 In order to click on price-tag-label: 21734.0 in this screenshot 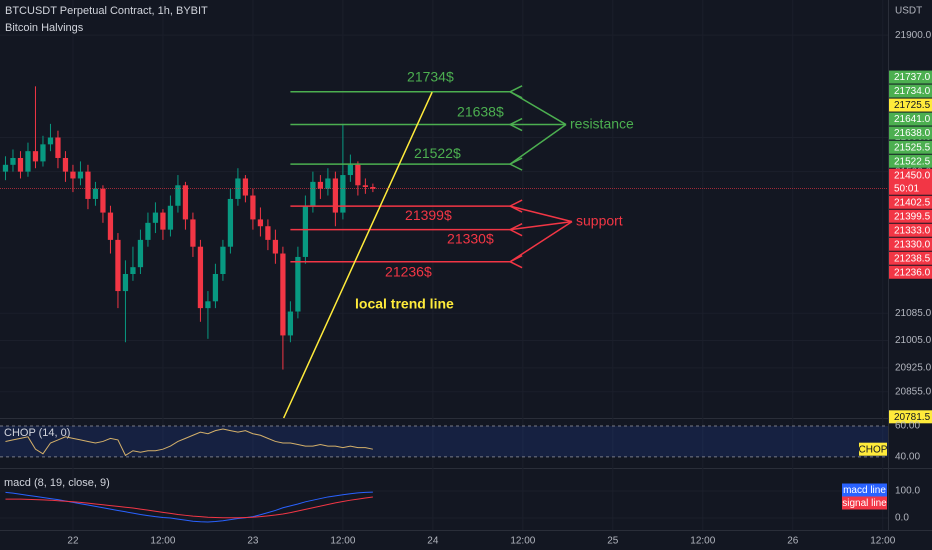, I will do `click(912, 91)`.